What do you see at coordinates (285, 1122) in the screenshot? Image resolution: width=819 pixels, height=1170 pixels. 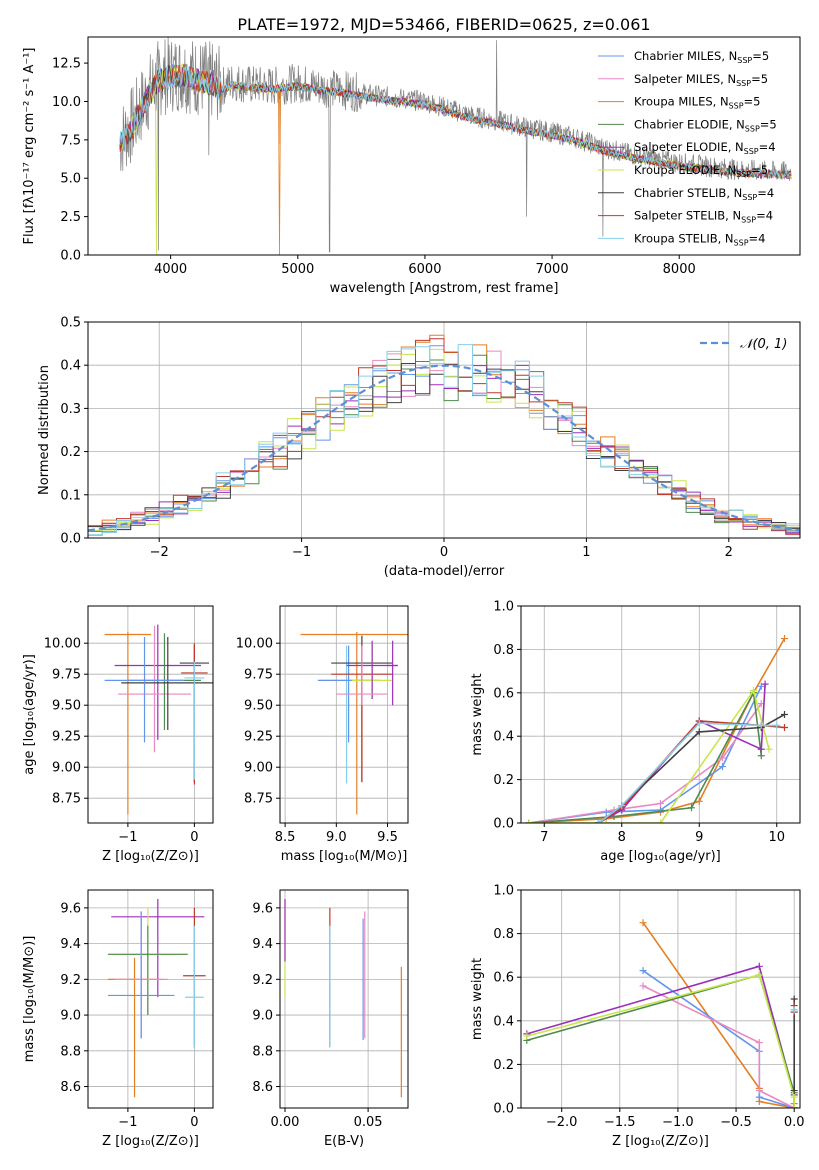 I see `x-tick-label: 0.00` at bounding box center [285, 1122].